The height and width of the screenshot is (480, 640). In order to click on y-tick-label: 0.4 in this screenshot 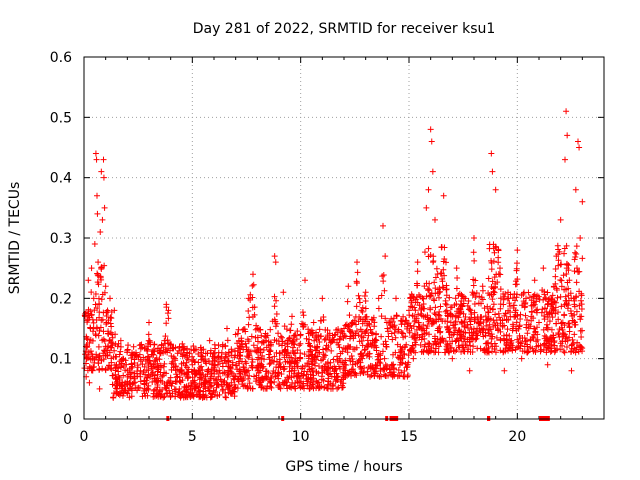, I will do `click(61, 179)`.